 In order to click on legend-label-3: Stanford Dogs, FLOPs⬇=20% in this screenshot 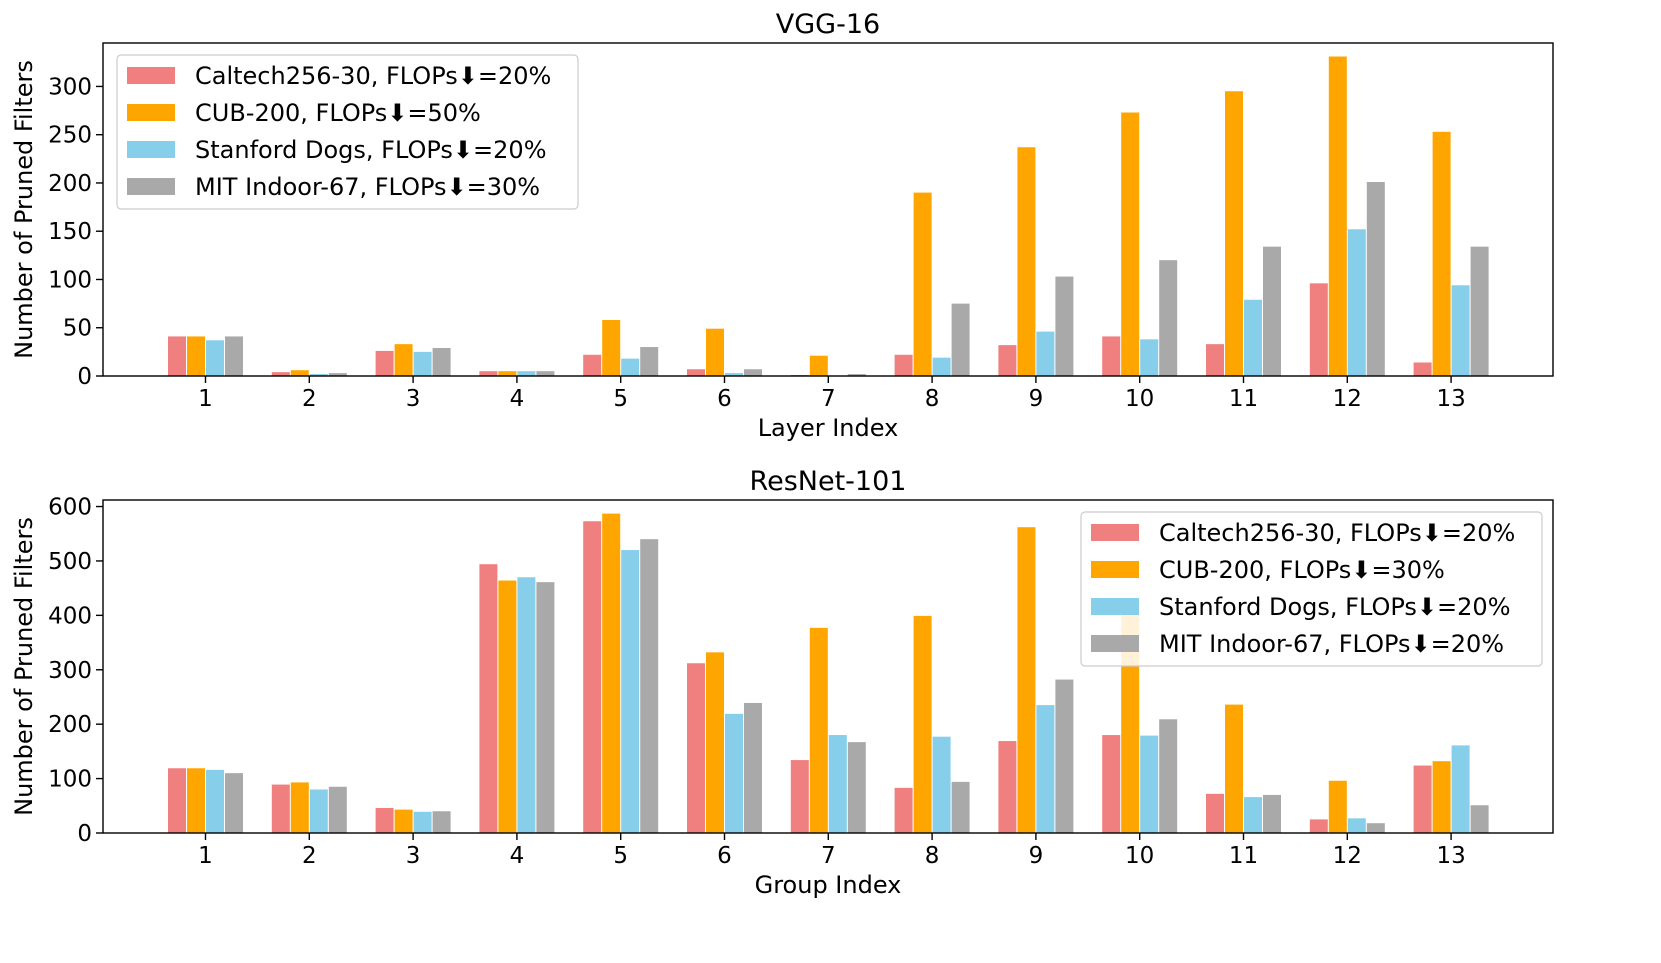, I will do `click(1335, 607)`.